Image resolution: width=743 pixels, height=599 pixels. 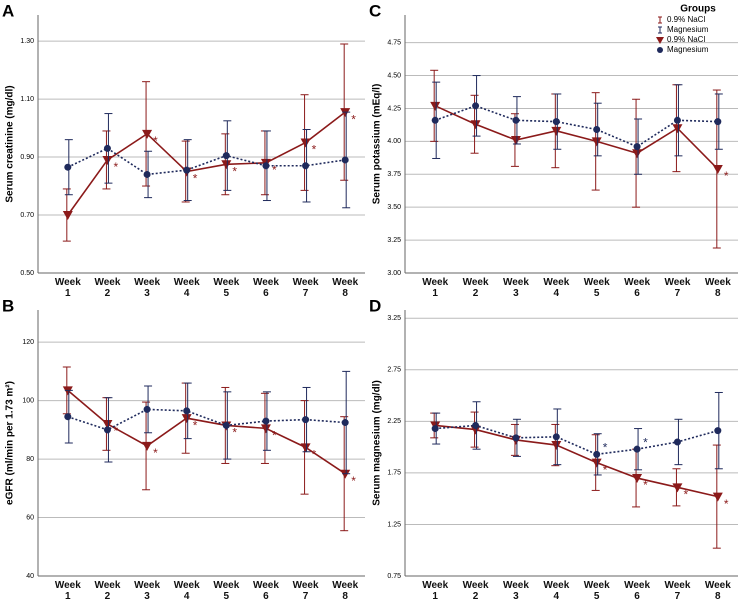 I want to click on y-tick-label: 0.75, so click(x=394, y=576).